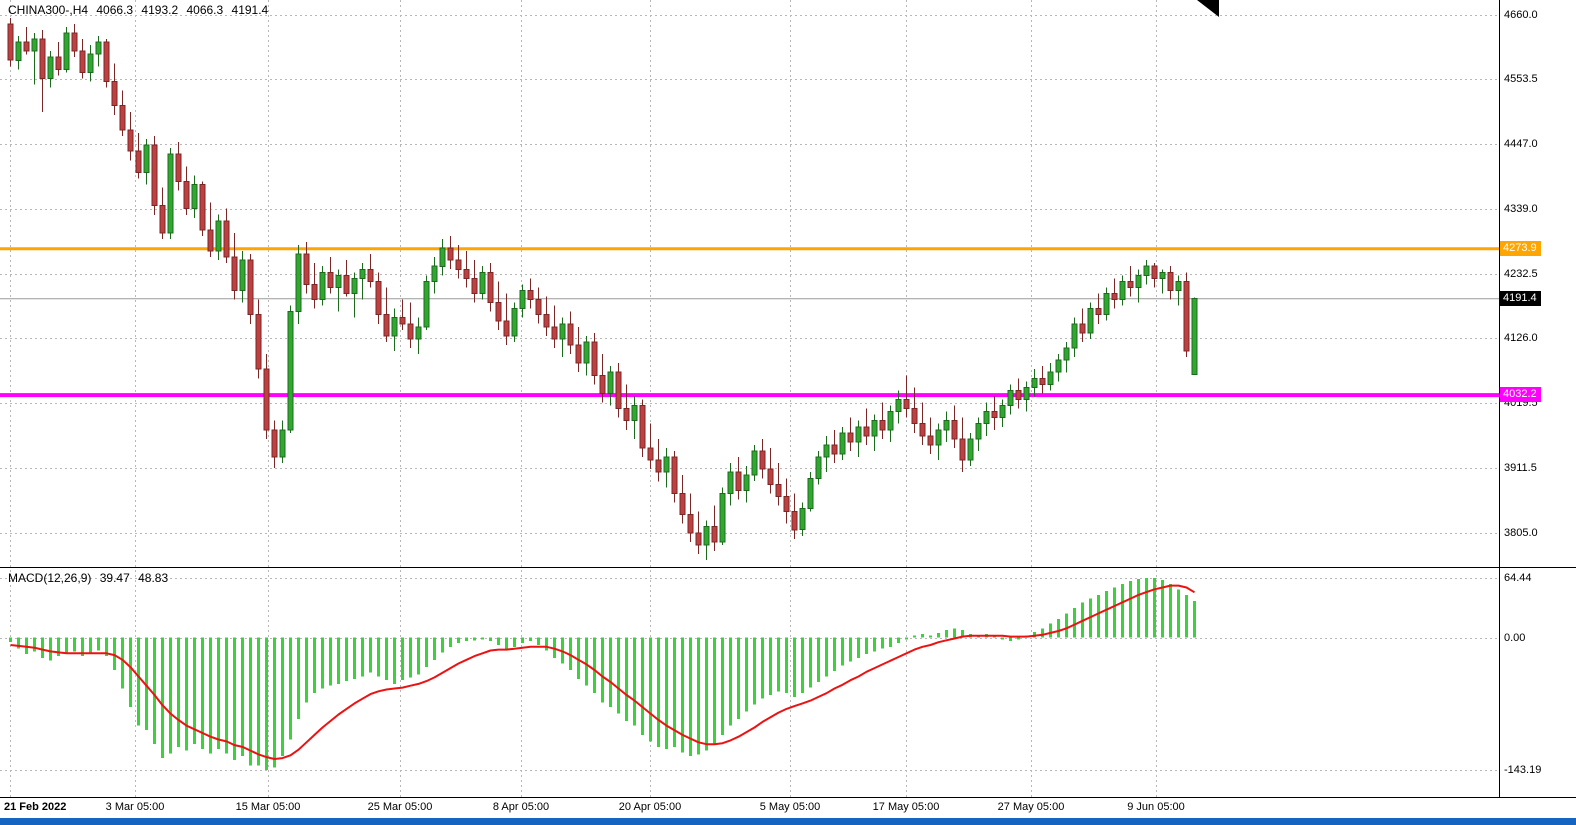 The width and height of the screenshot is (1576, 825). Describe the element at coordinates (788, 821) in the screenshot. I see `window-border-bottom` at that location.